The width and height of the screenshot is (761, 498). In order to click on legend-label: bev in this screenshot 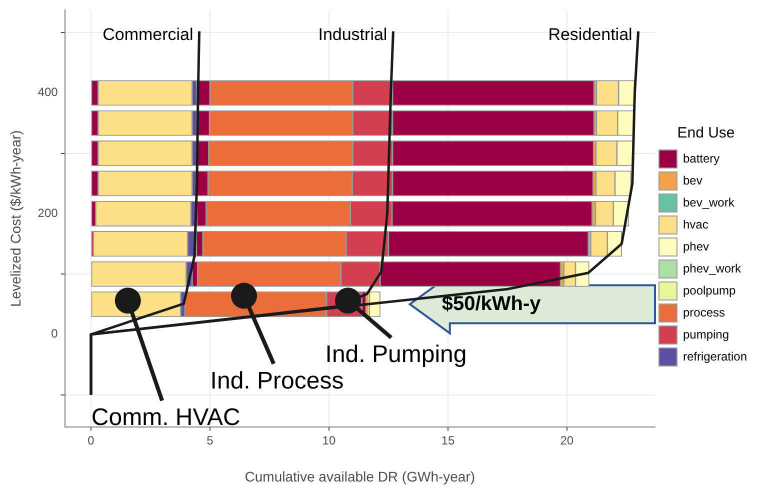, I will do `click(692, 180)`.